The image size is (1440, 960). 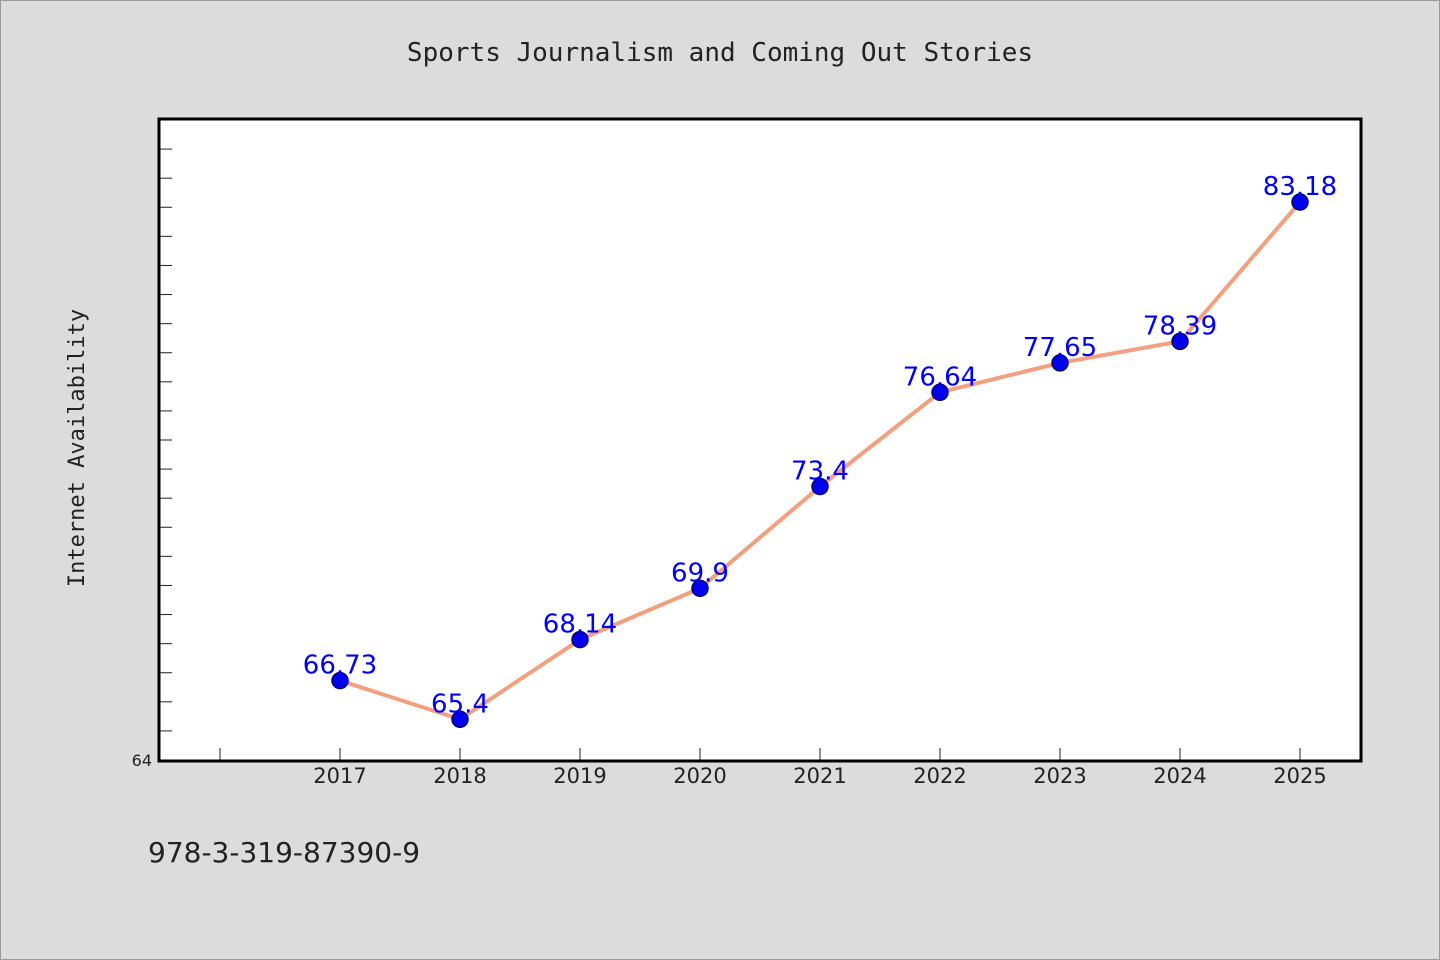 What do you see at coordinates (339, 776) in the screenshot?
I see `x-tick-label: 2017` at bounding box center [339, 776].